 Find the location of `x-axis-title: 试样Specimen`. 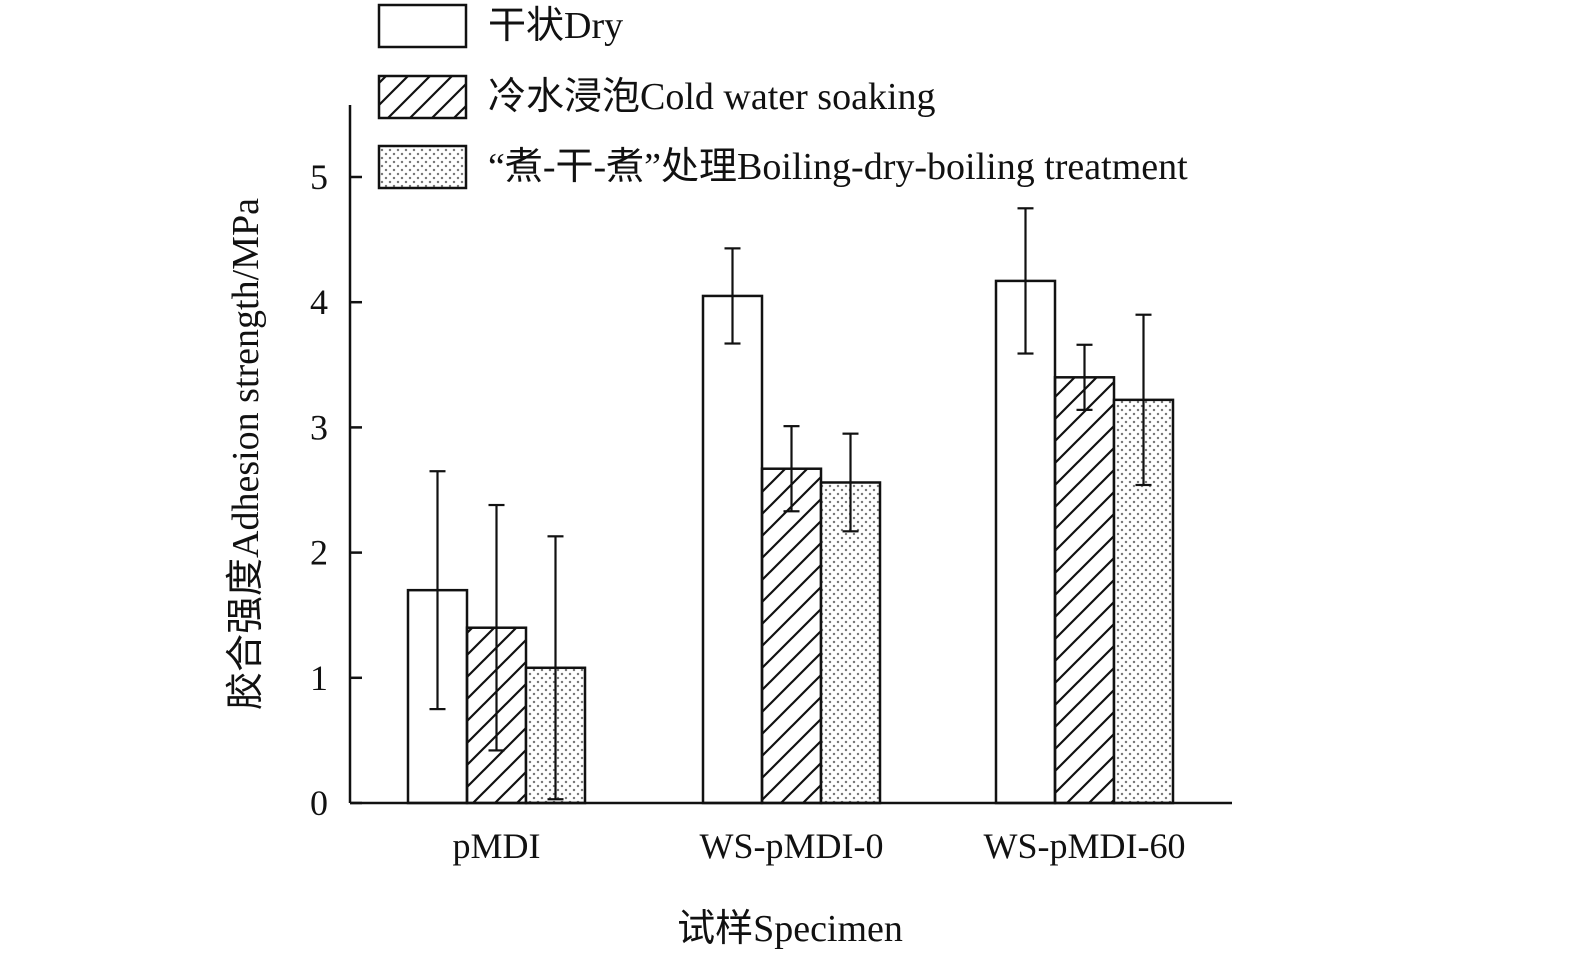

x-axis-title: 试样Specimen is located at coordinates (790, 929).